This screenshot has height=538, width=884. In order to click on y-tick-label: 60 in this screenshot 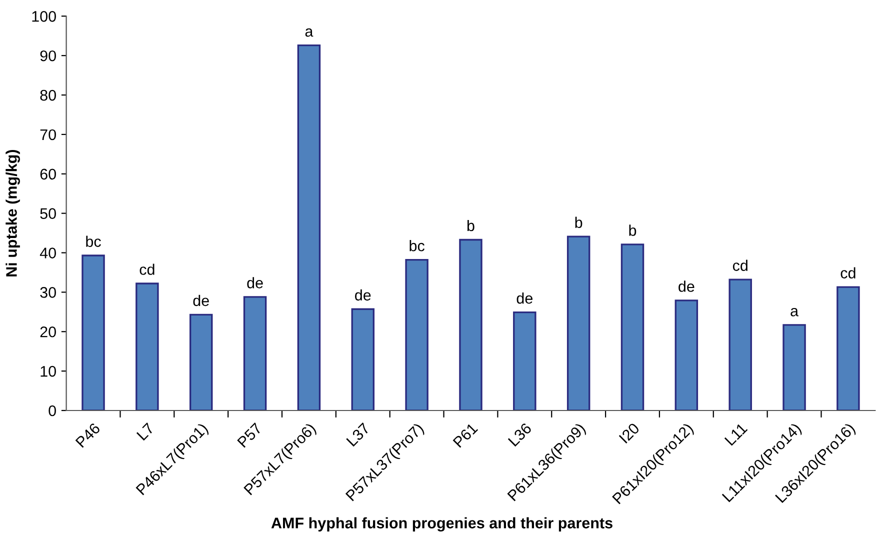, I will do `click(48, 174)`.